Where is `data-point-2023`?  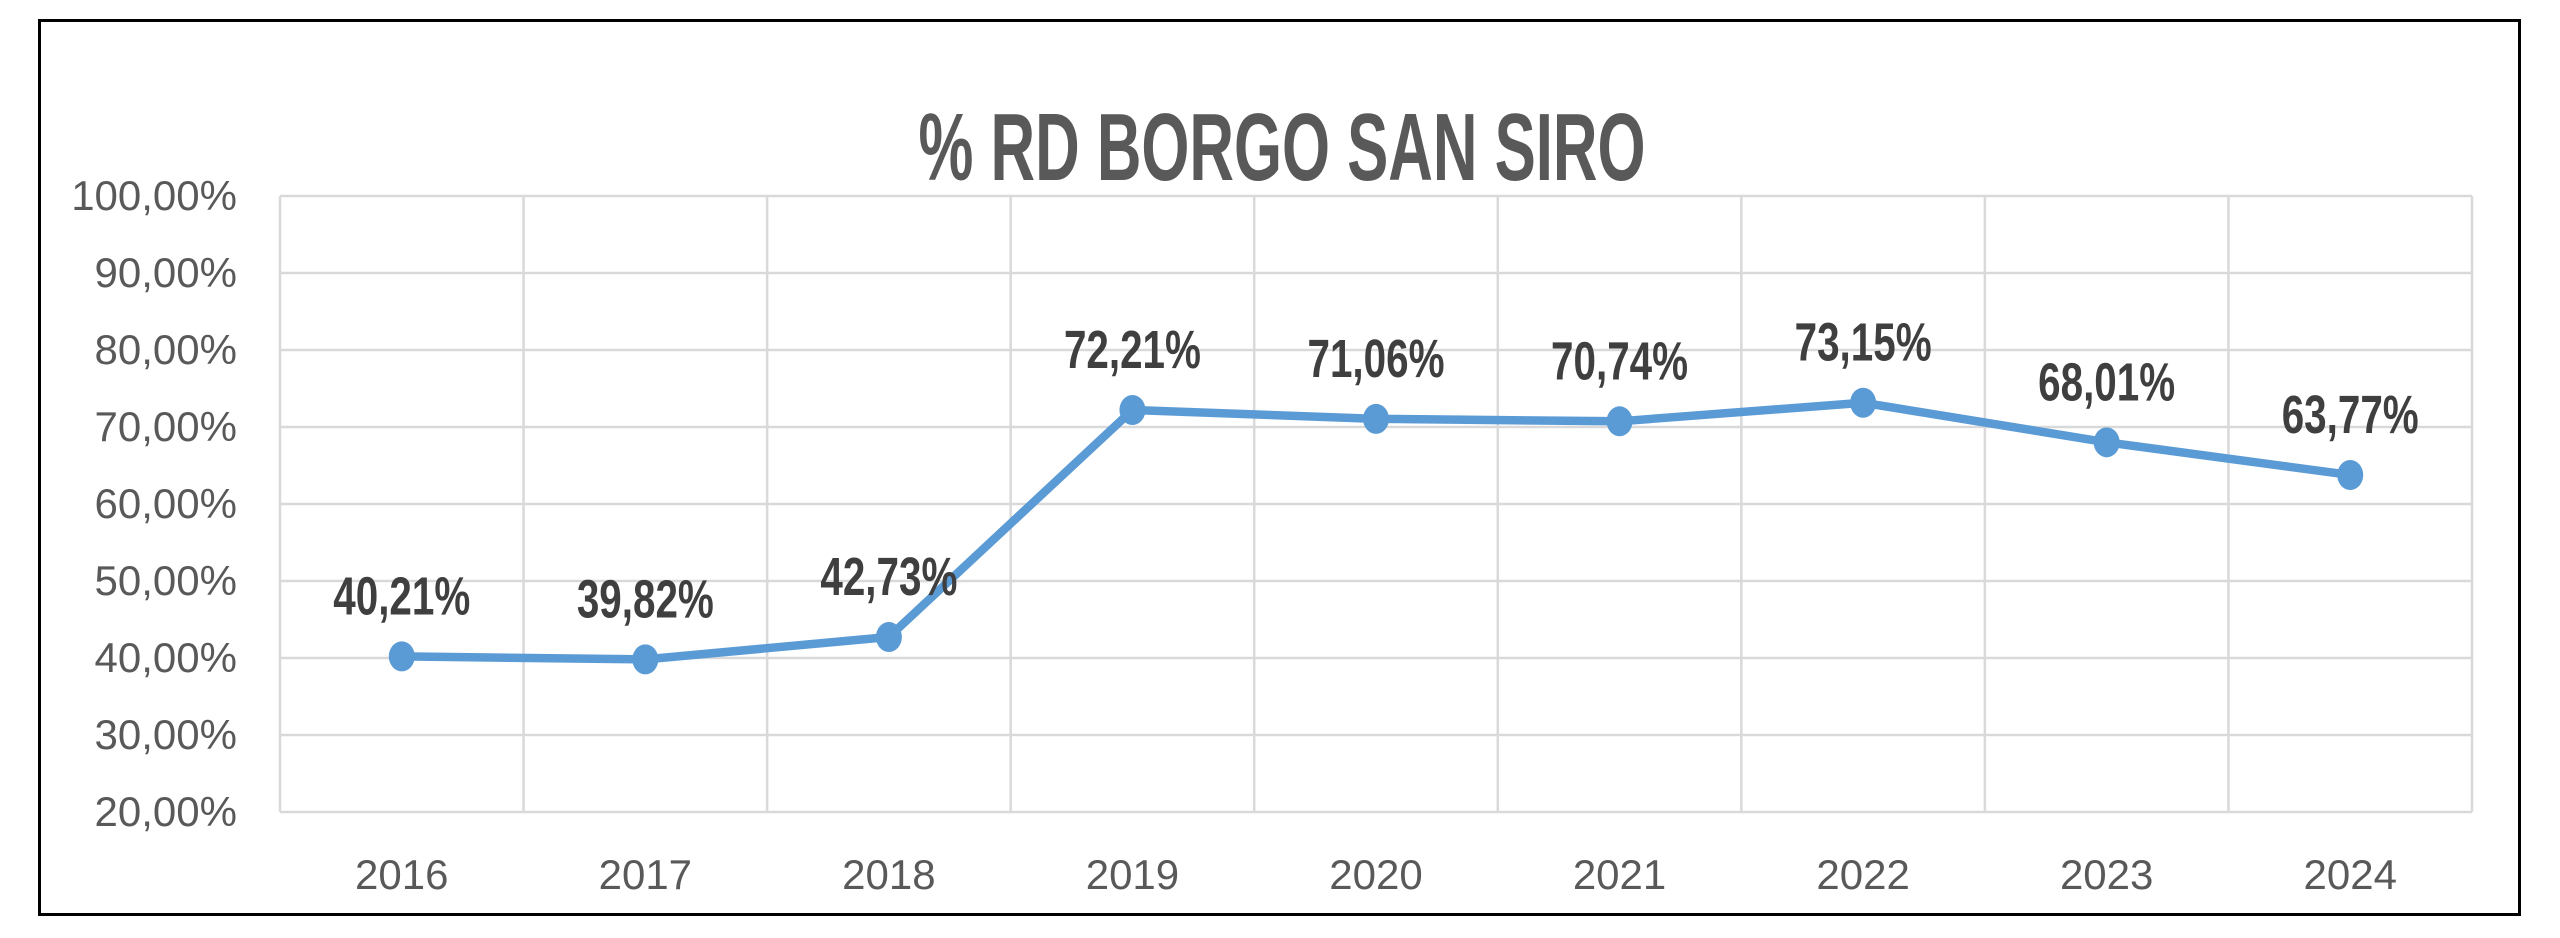 data-point-2023 is located at coordinates (2106, 442).